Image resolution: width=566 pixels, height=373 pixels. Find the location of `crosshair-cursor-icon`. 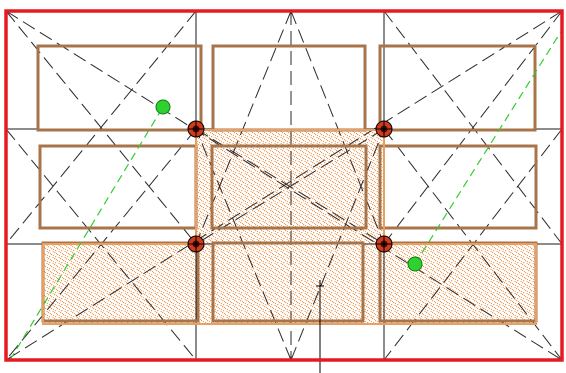

crosshair-cursor-icon is located at coordinates (320, 326).